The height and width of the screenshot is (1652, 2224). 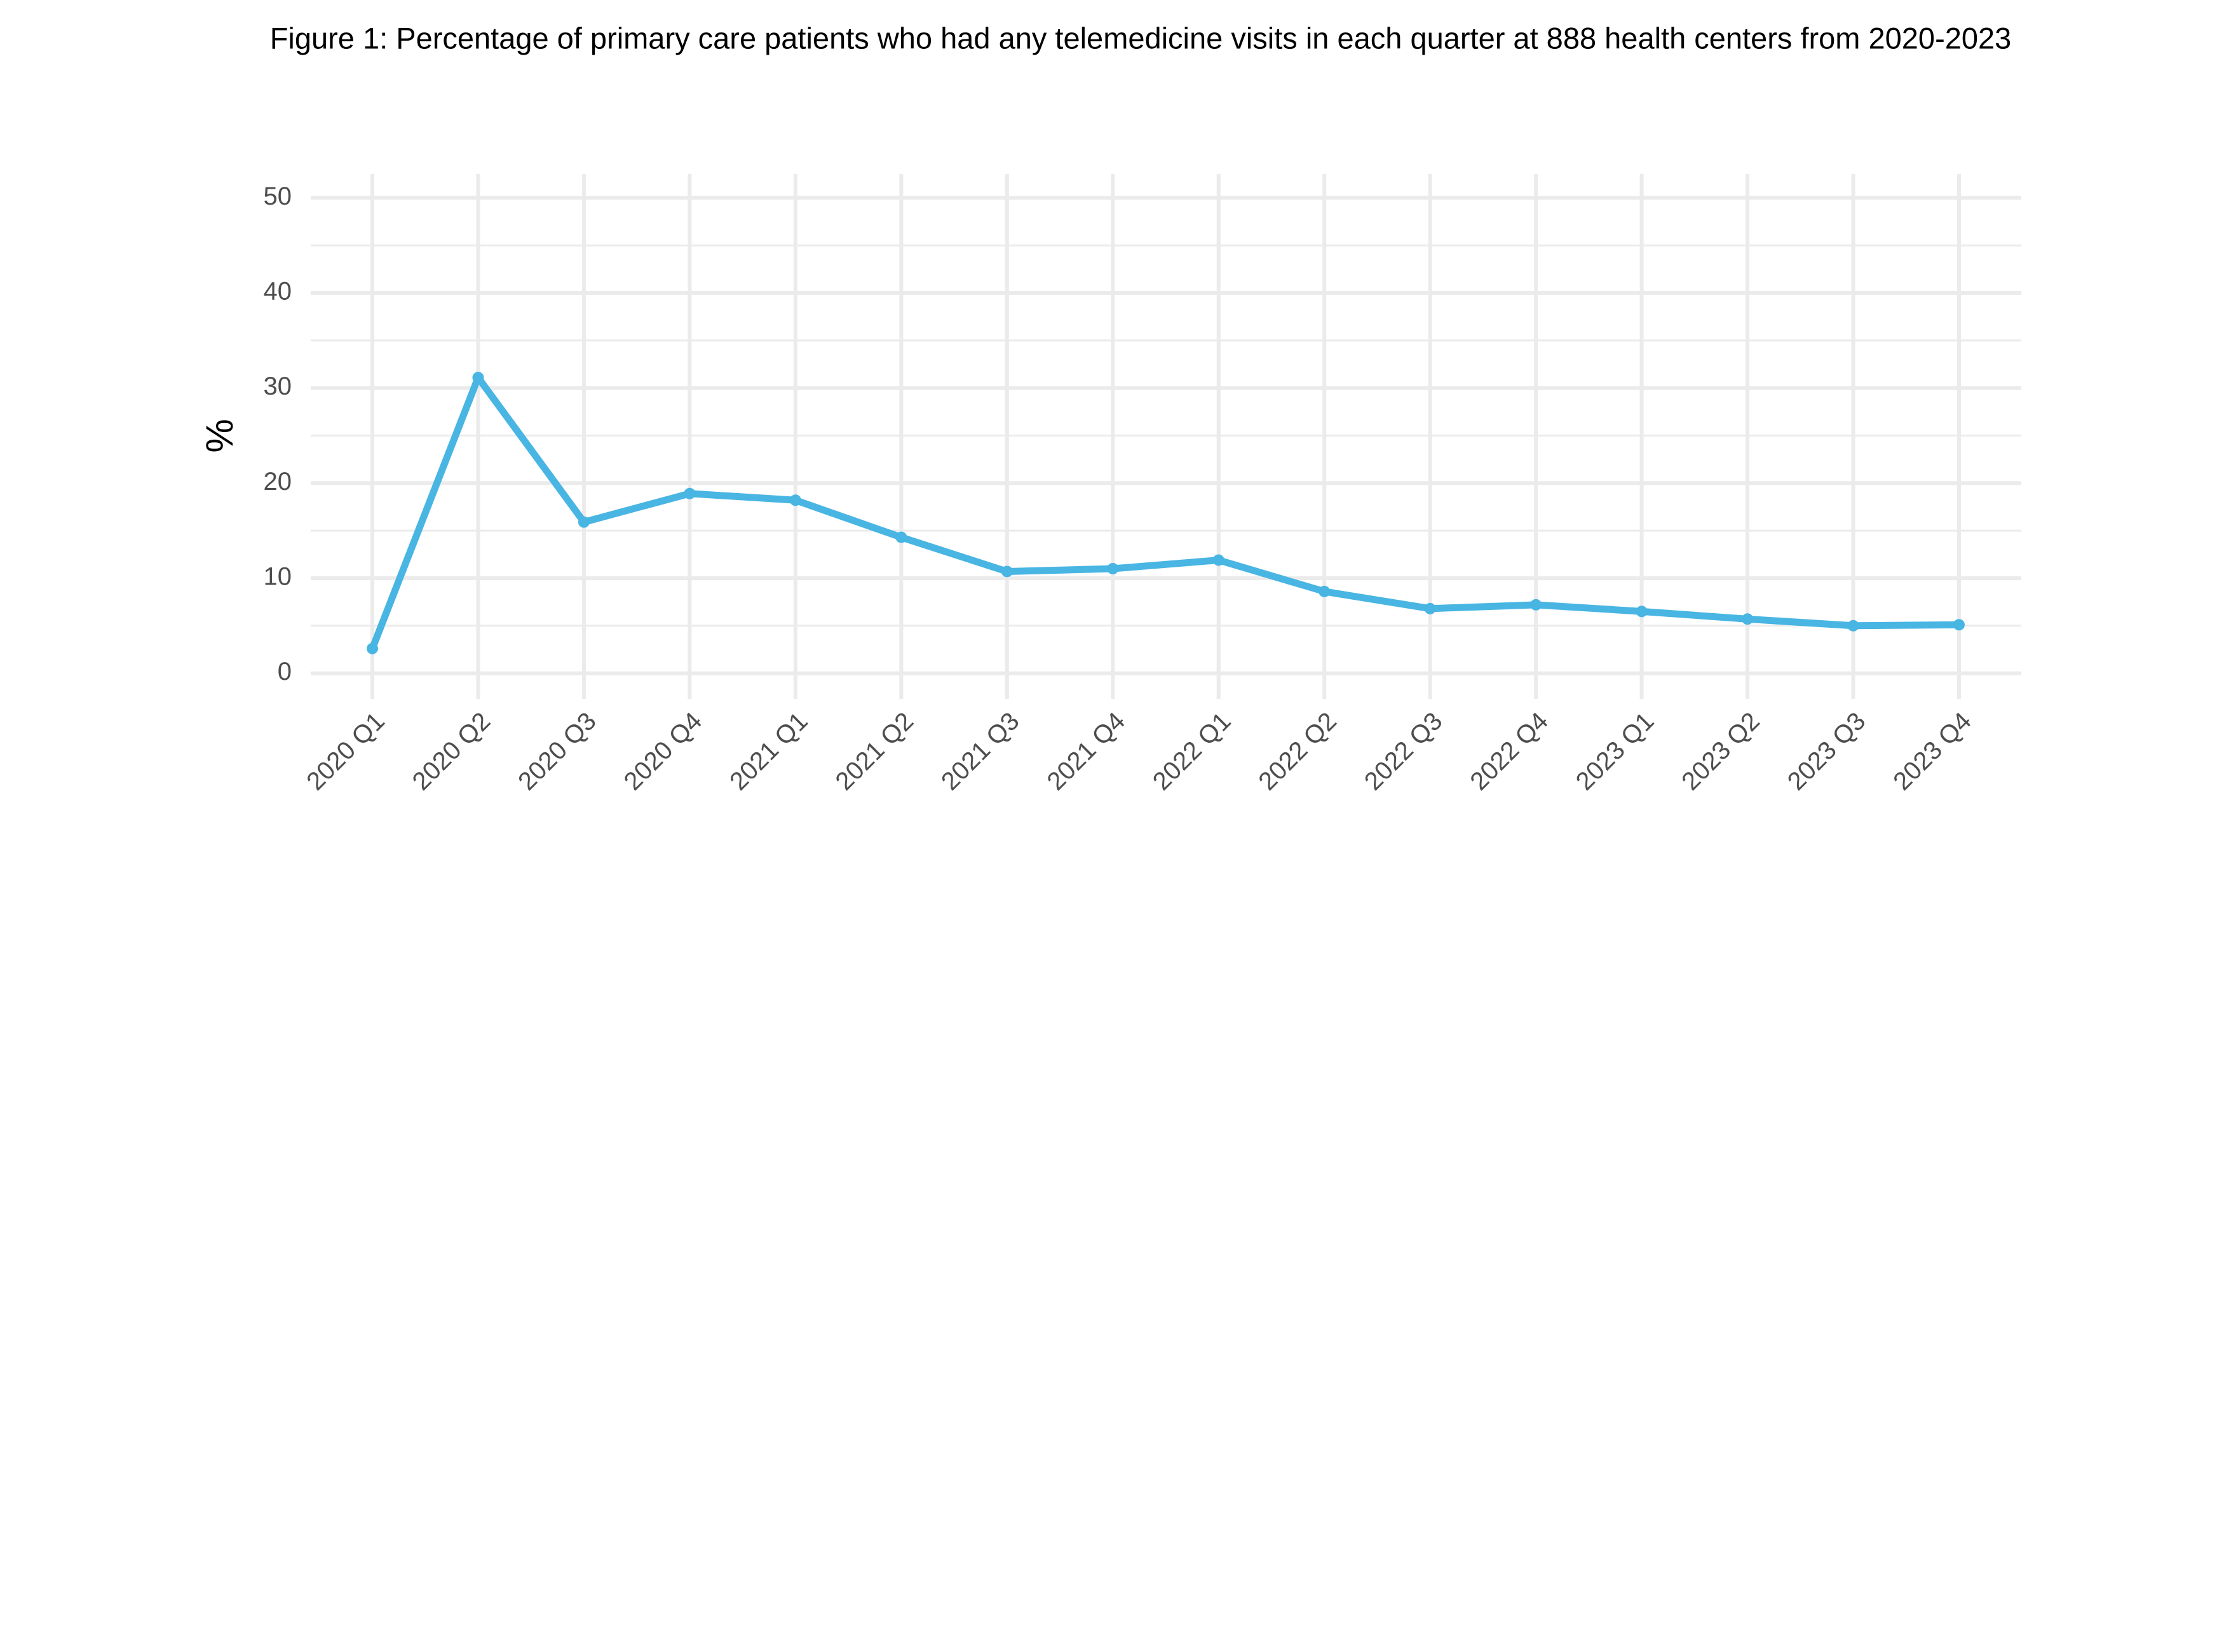 I want to click on x-tick-label: 2021 Q1, so click(x=769, y=752).